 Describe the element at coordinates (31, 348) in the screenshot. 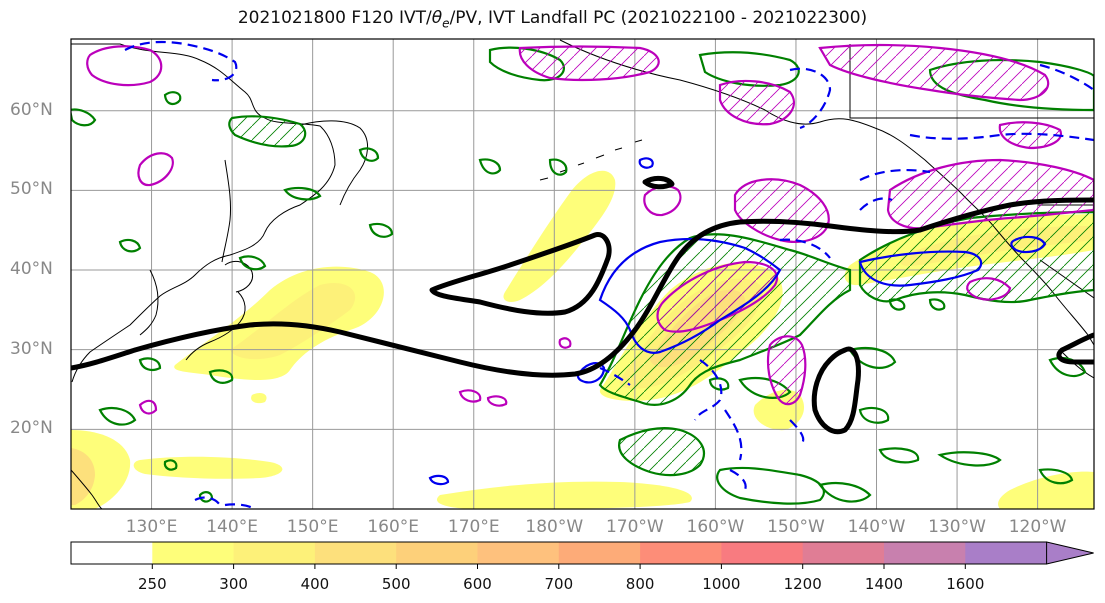

I see `lat-label: 30°N` at that location.